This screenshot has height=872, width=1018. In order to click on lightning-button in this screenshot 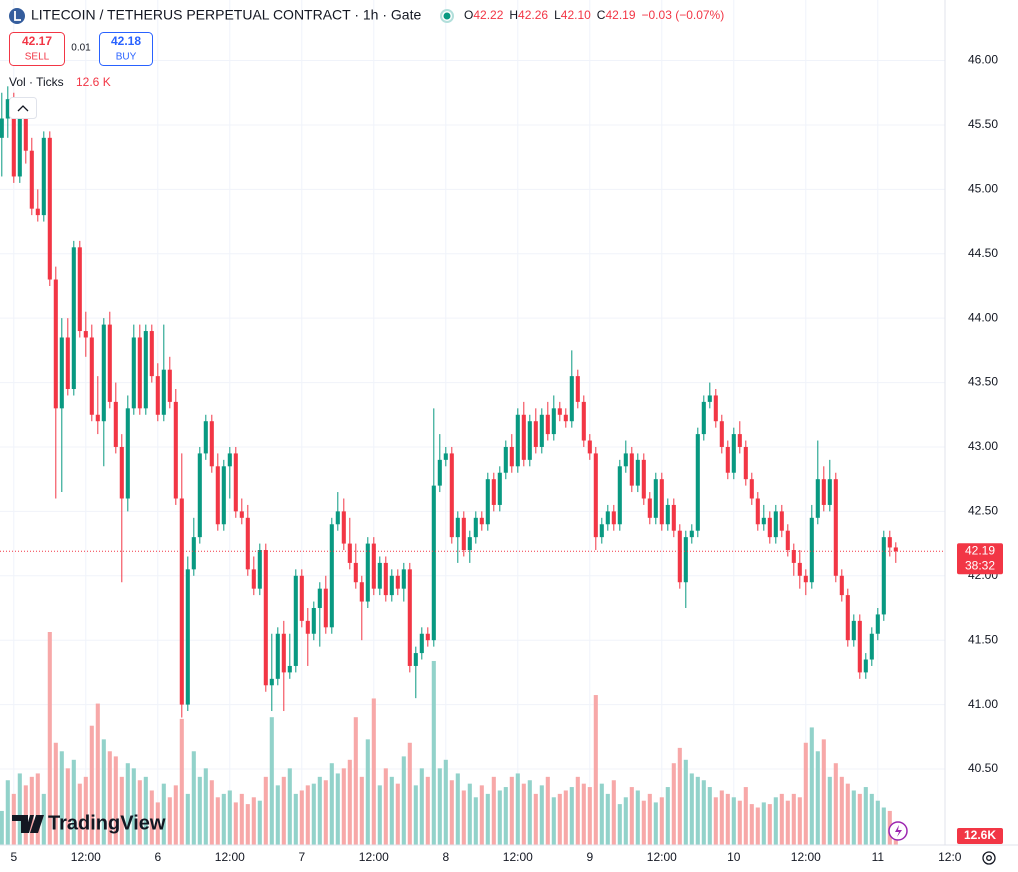, I will do `click(898, 831)`.